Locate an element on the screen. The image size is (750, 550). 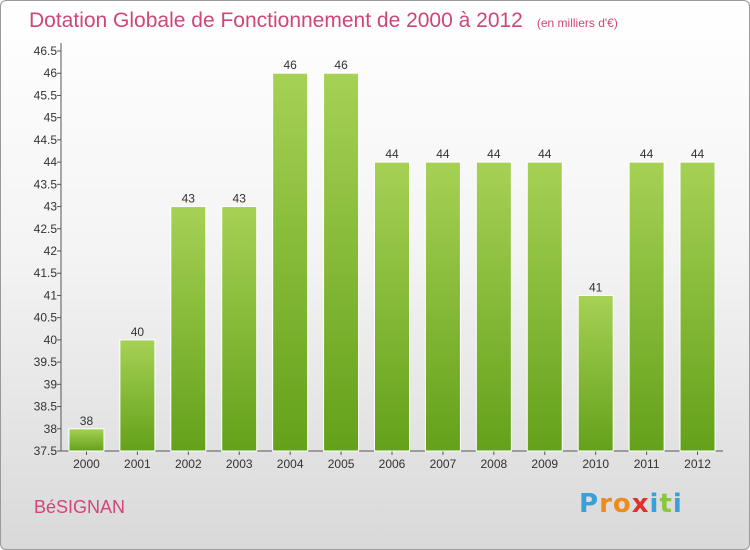
y-tick-label: 45.5 is located at coordinates (46, 95).